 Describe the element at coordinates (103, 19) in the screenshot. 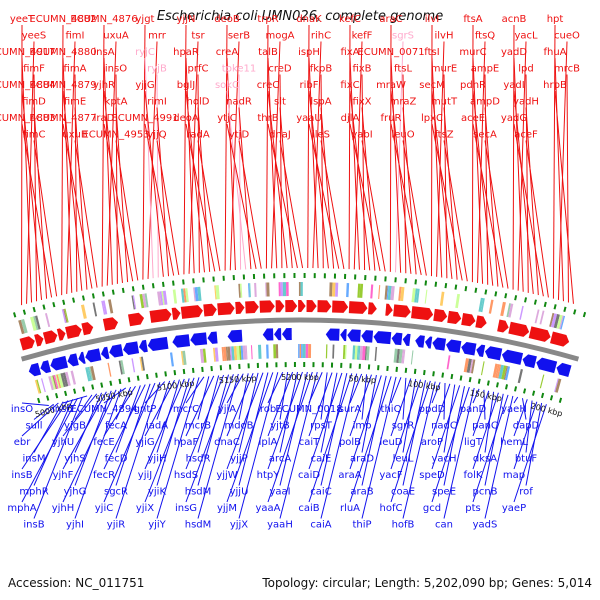

I see `forward-gene-label: ECUMN_4876` at that location.